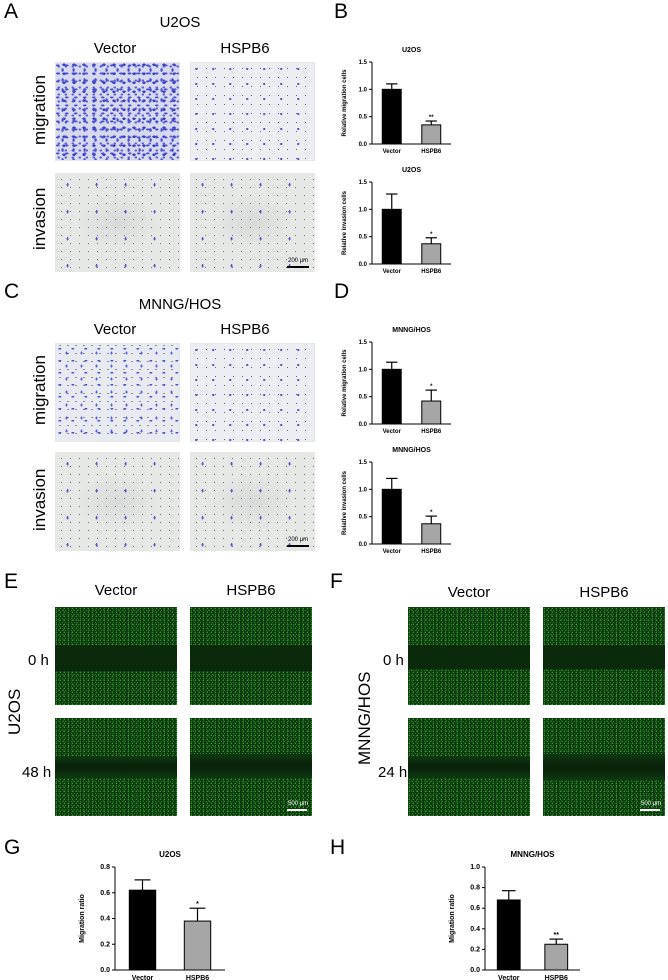 The image size is (668, 980). What do you see at coordinates (252, 392) in the screenshot?
I see `micrograph-c-migration-hspb6` at bounding box center [252, 392].